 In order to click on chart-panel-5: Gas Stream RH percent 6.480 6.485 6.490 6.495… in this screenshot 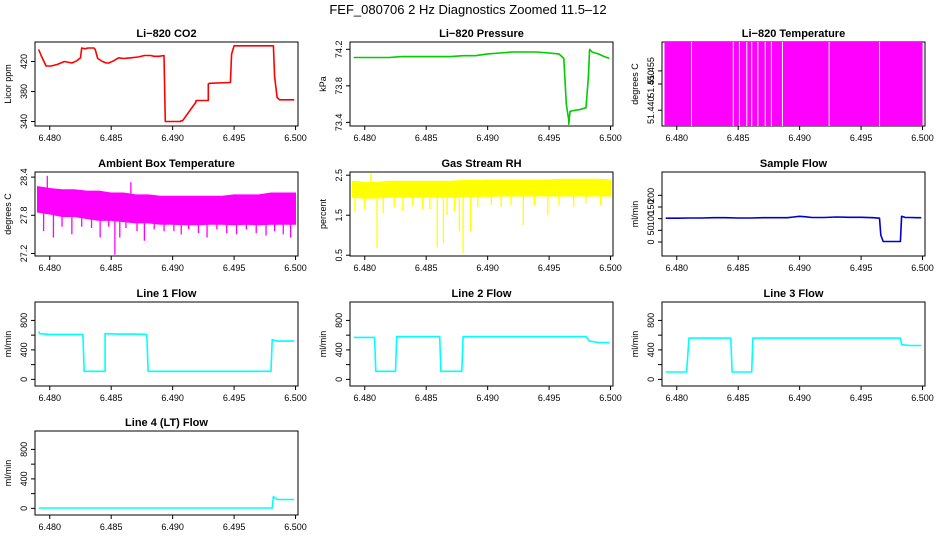, I will do `click(470, 215)`.